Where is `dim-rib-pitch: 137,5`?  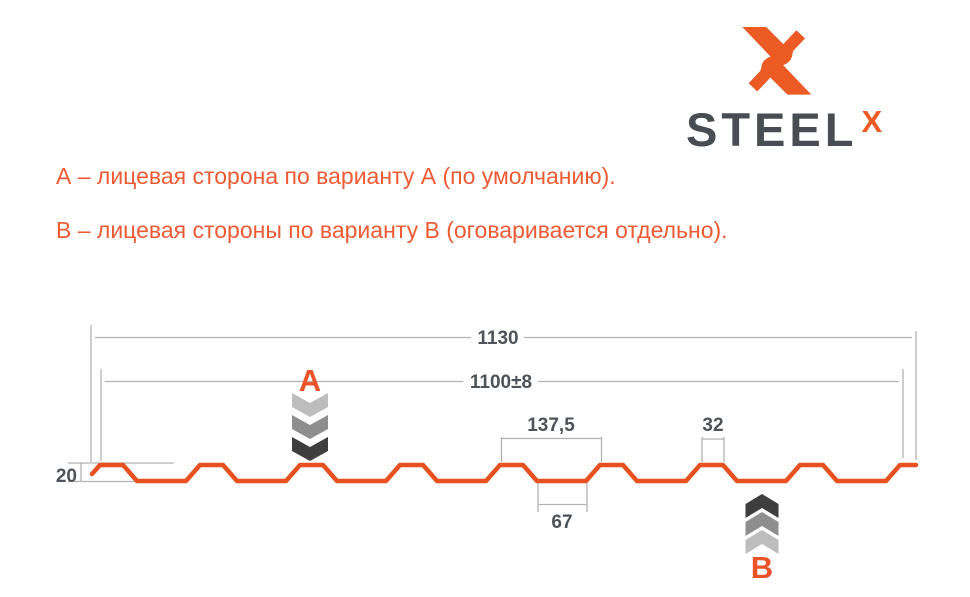
dim-rib-pitch: 137,5 is located at coordinates (551, 438).